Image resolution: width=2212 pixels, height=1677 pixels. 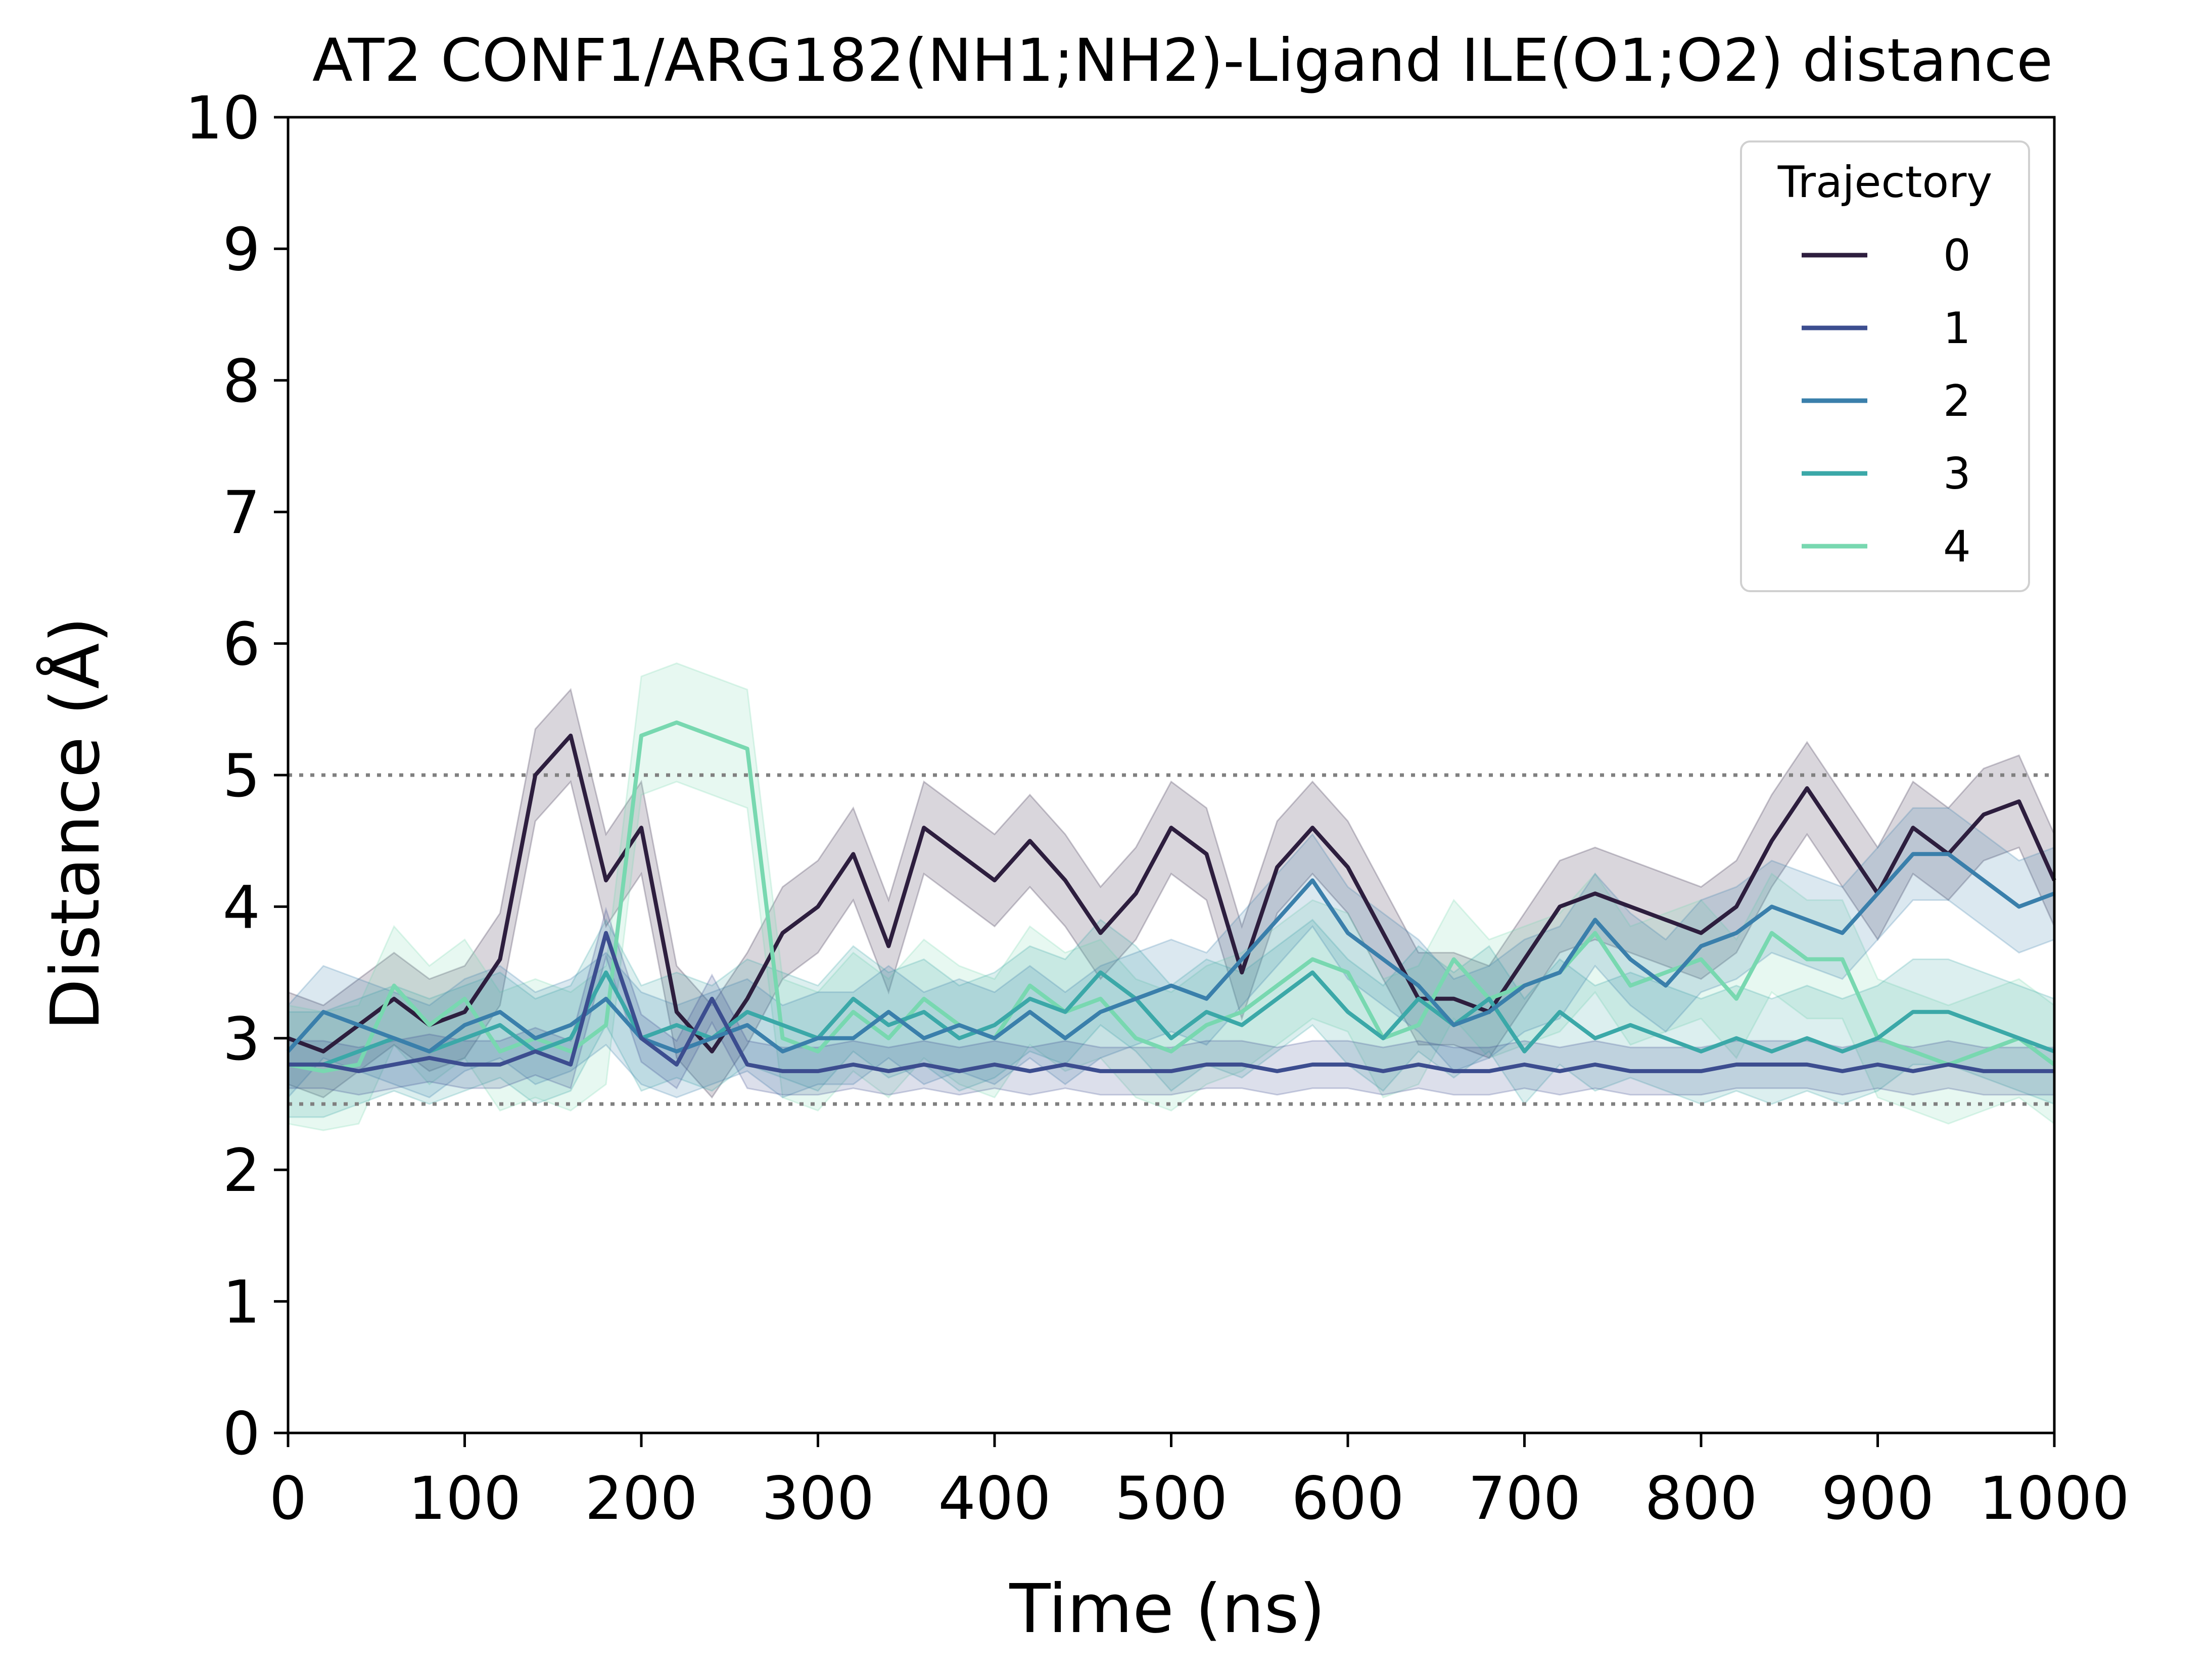 What do you see at coordinates (223, 118) in the screenshot?
I see `y-tick-label: 10` at bounding box center [223, 118].